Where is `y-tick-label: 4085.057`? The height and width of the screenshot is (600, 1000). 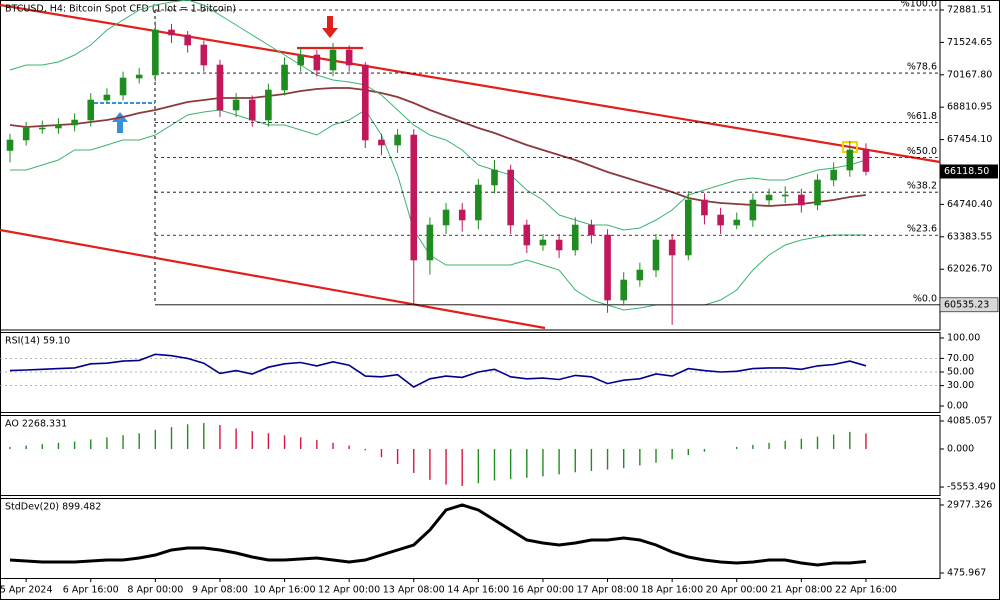
y-tick-label: 4085.057 is located at coordinates (969, 421).